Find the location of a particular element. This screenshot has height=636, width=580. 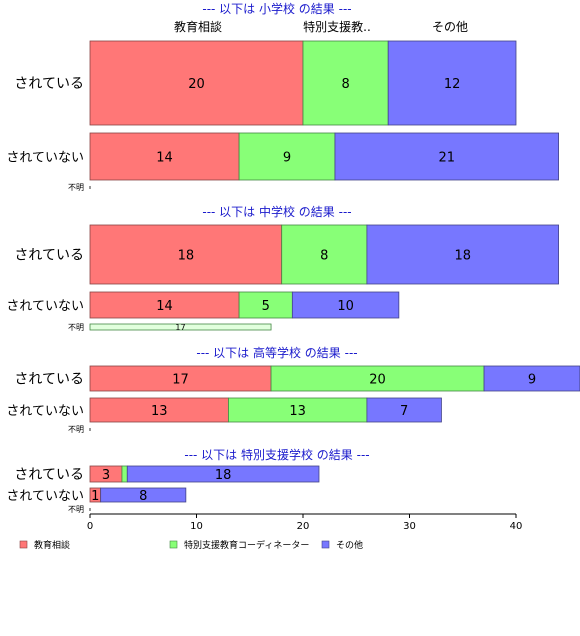

category-label-4-1: されている is located at coordinates (49, 475).